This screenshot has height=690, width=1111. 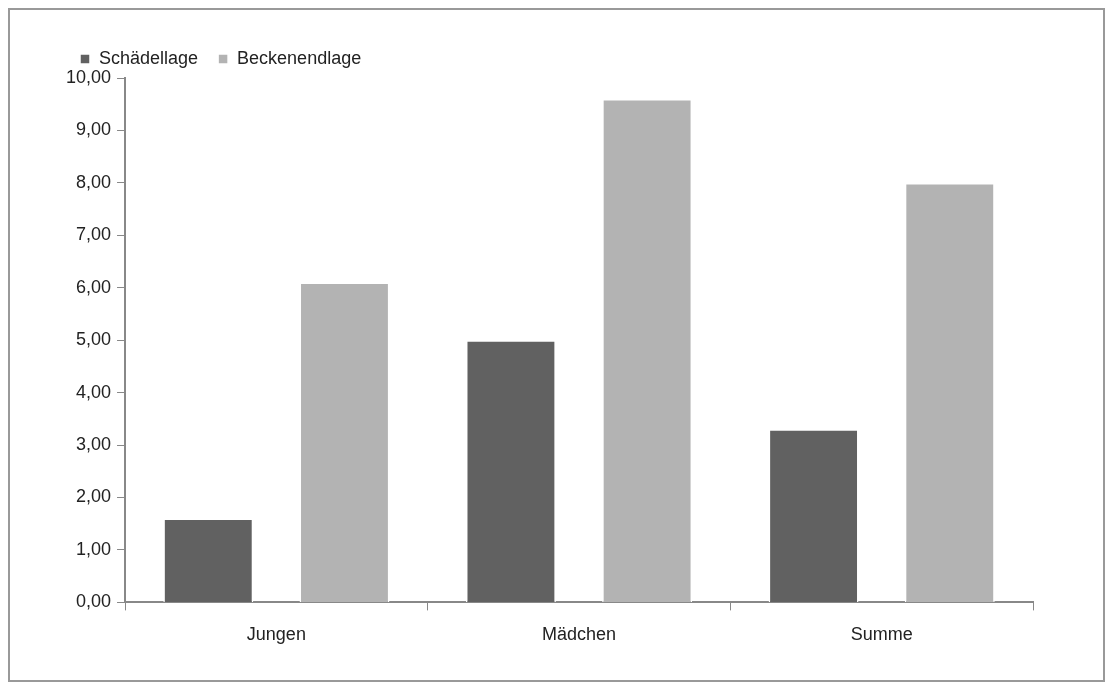 What do you see at coordinates (94, 496) in the screenshot?
I see `y-tick-label: 2,00` at bounding box center [94, 496].